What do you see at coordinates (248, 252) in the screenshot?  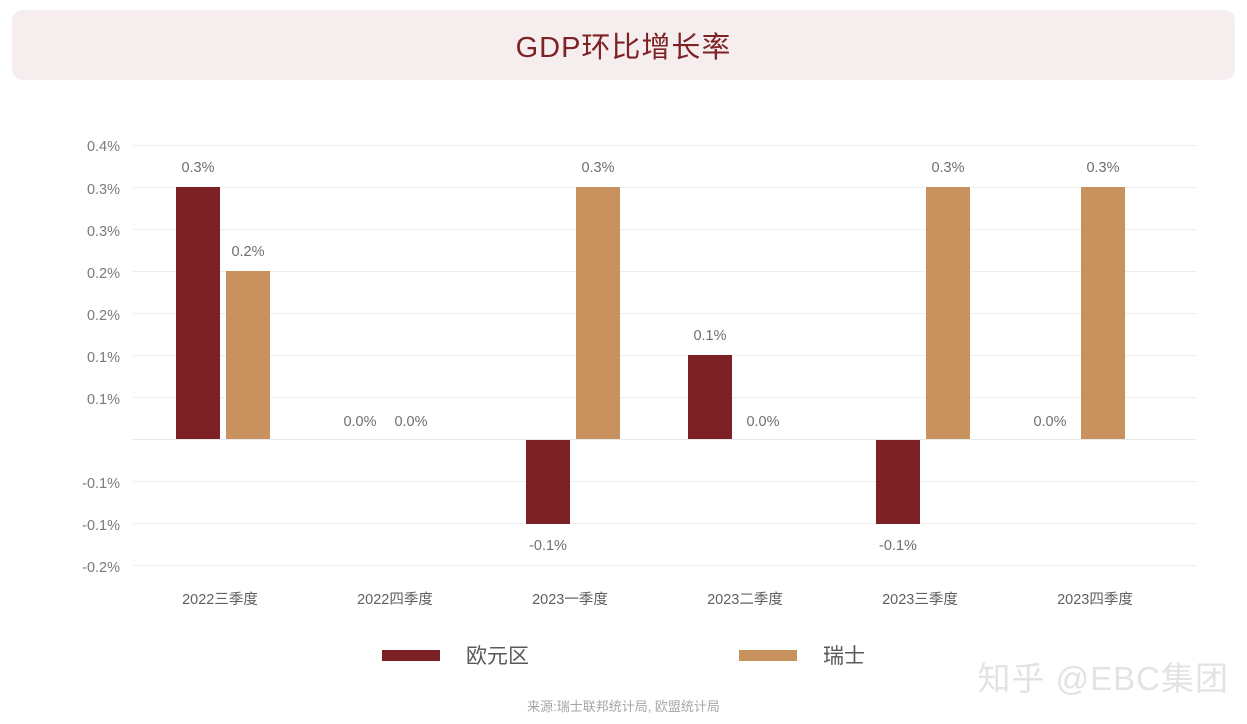 I see `bar-value-label: 0.2%` at bounding box center [248, 252].